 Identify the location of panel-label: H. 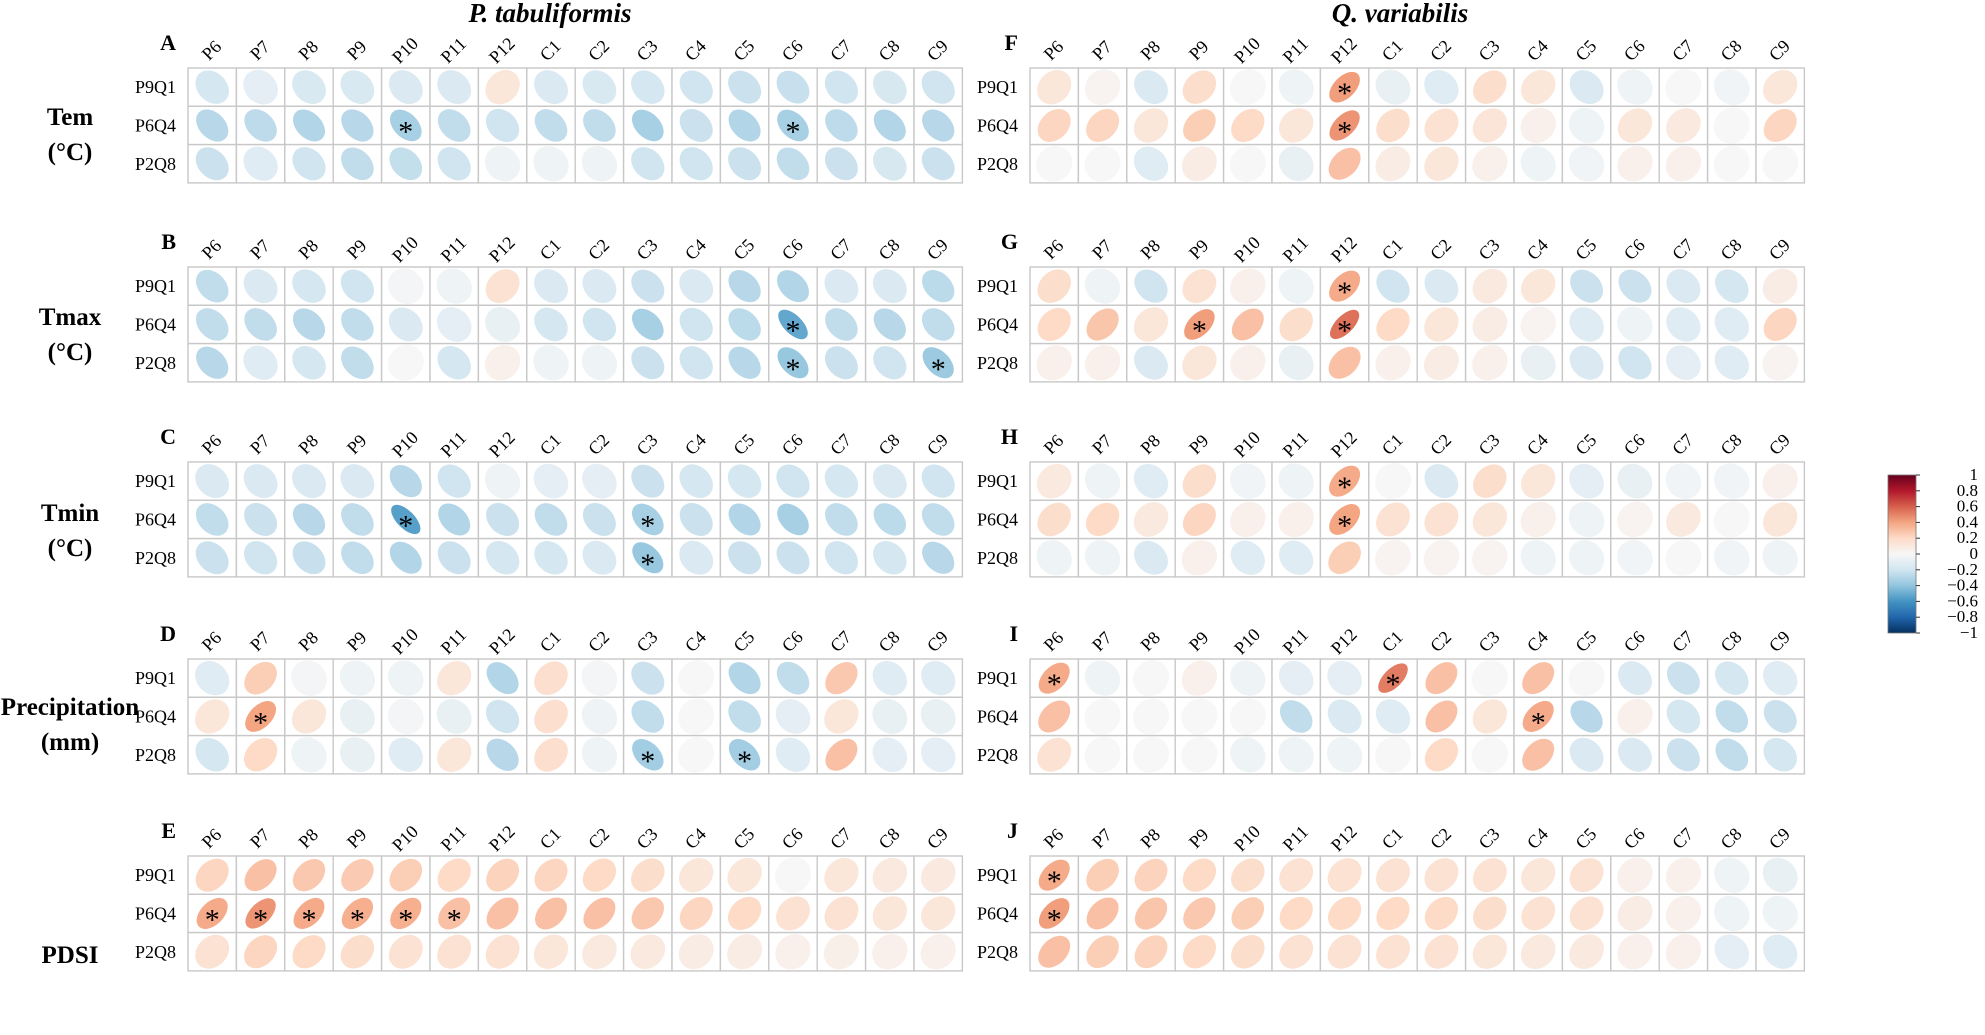
(1009, 436).